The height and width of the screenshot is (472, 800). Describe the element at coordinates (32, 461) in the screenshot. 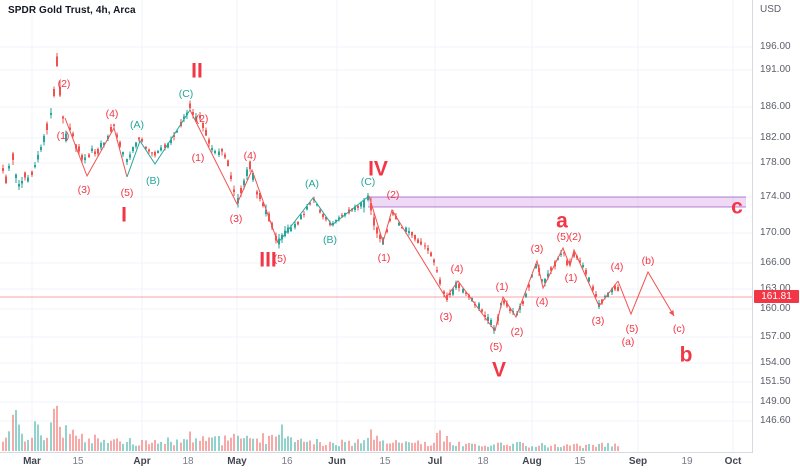

I see `time-tick-month: Mar` at that location.